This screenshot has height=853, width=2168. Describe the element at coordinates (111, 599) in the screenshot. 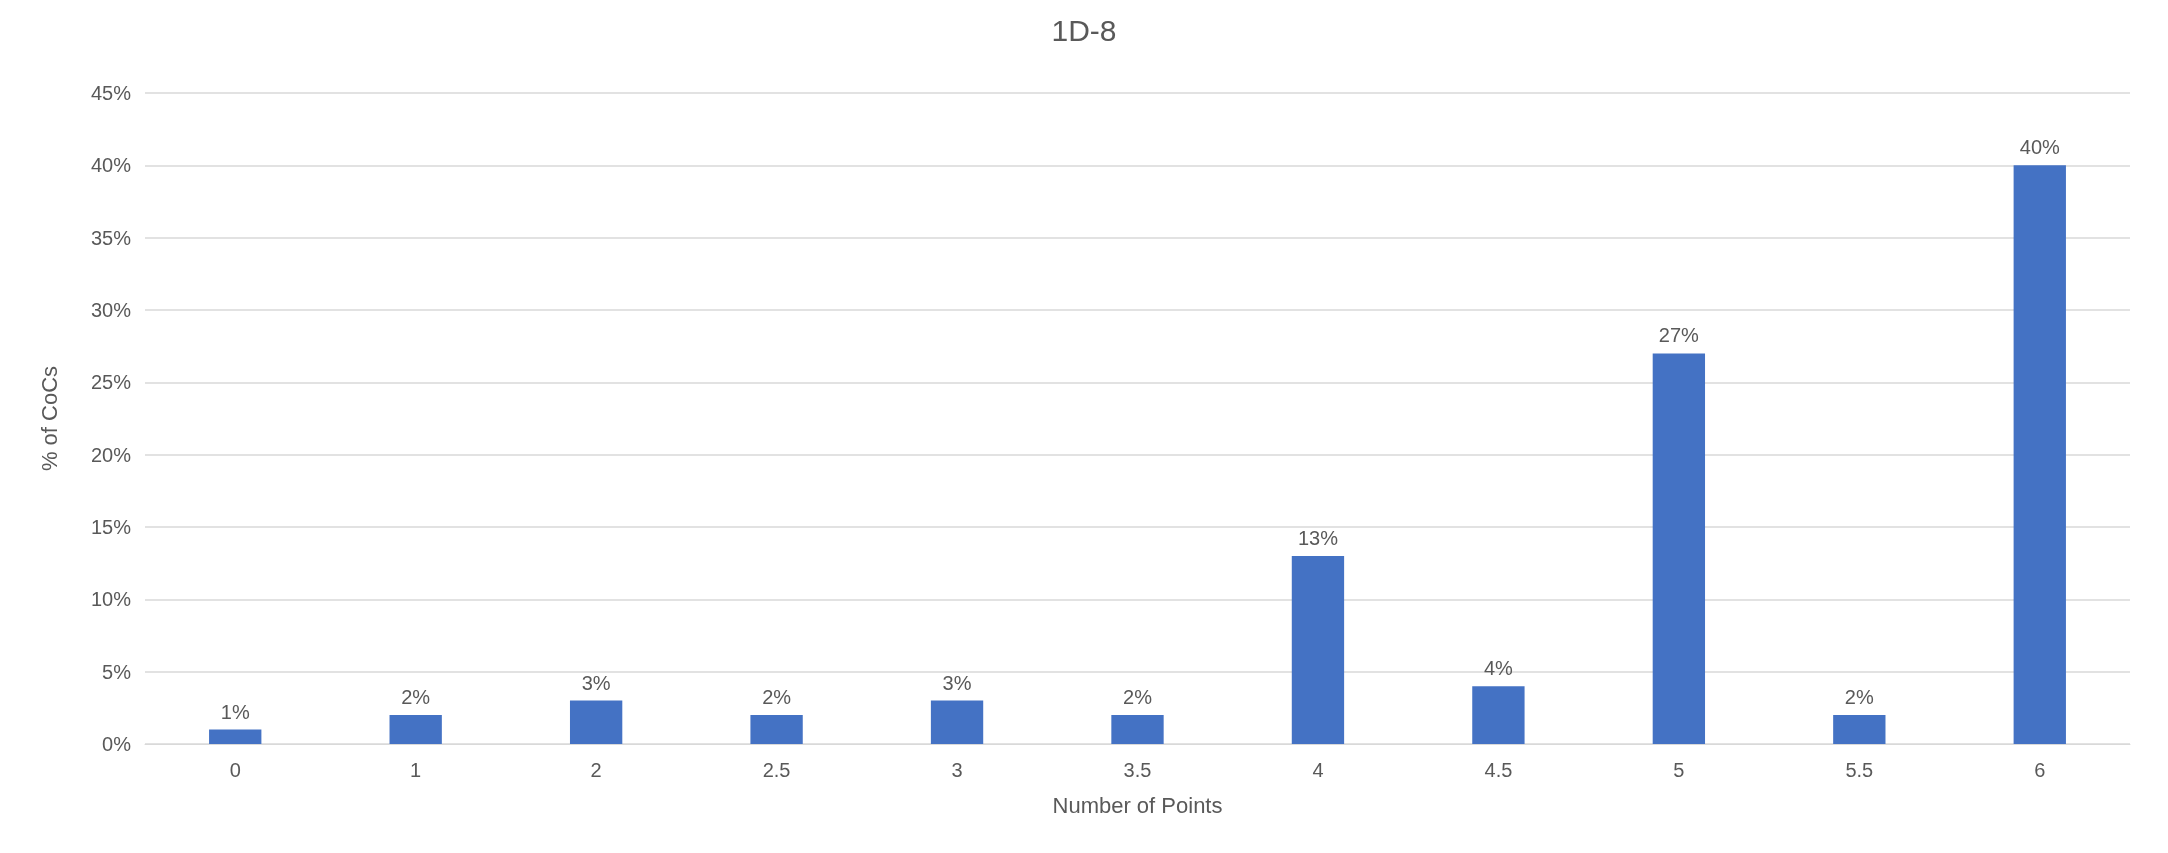

I see `y-tick-label: 10%` at that location.